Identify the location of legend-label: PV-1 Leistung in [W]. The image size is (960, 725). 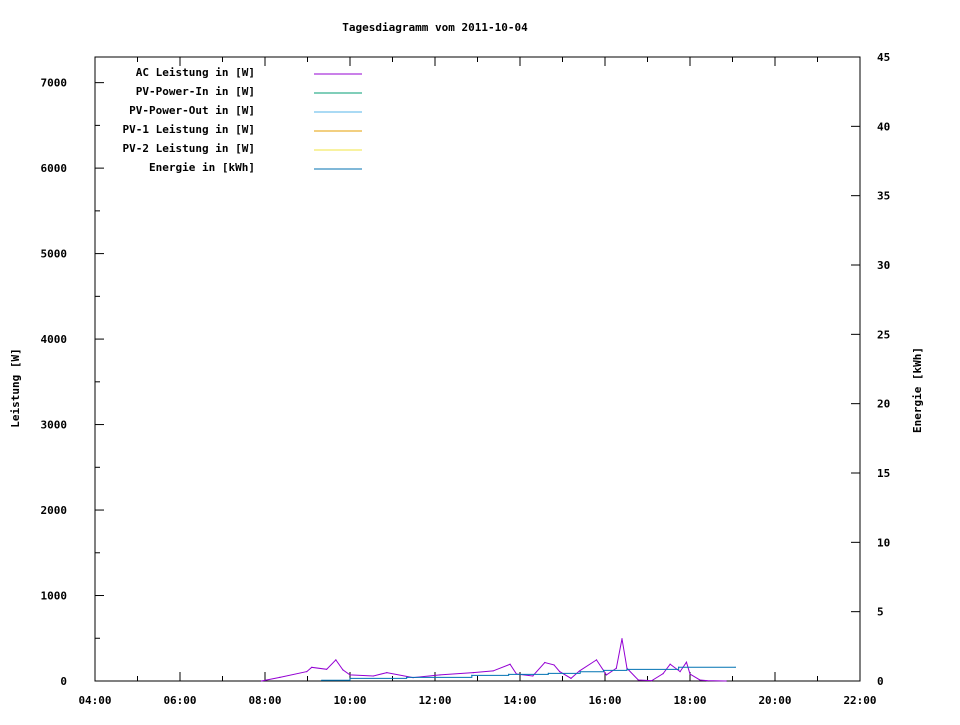
(189, 129).